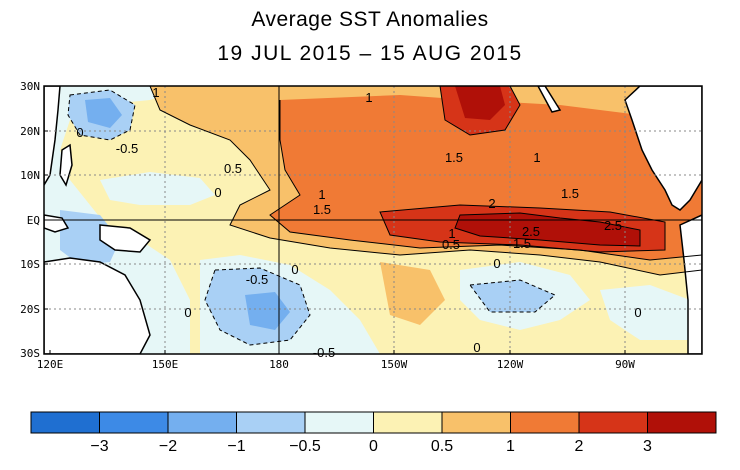  I want to click on cool-region-north-equatorial, so click(157, 188).